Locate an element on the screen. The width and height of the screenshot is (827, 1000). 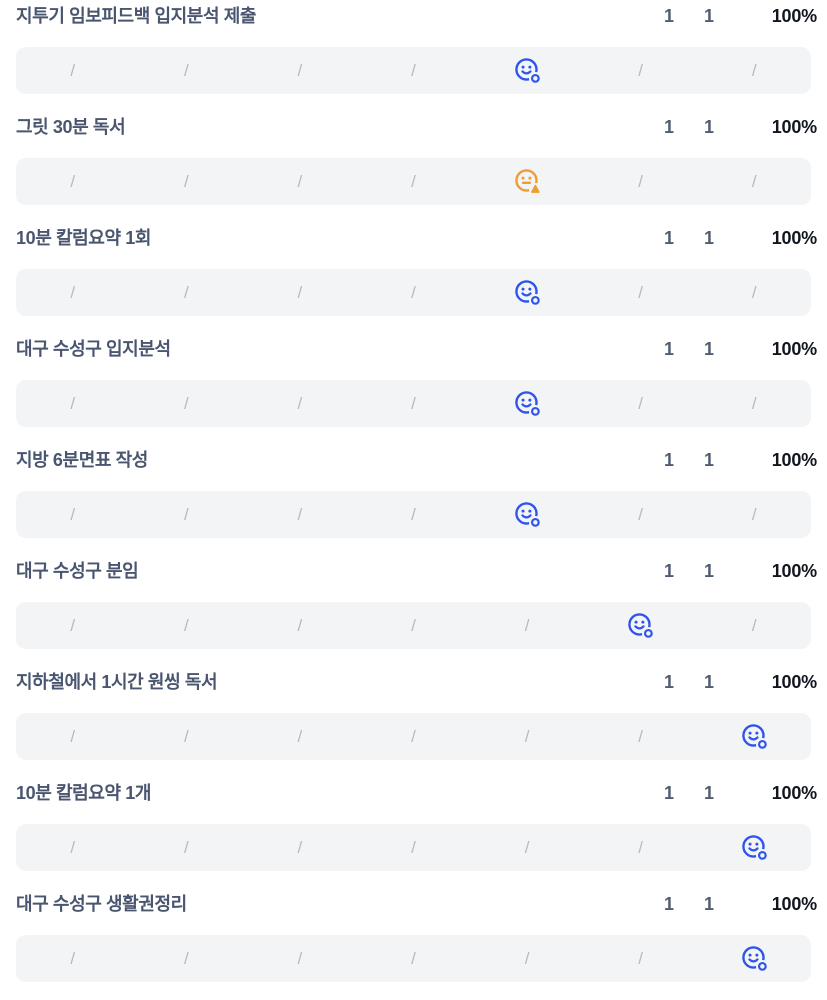
habit-header: 지방 6분면표 작성 1 1 100% is located at coordinates (416, 460).